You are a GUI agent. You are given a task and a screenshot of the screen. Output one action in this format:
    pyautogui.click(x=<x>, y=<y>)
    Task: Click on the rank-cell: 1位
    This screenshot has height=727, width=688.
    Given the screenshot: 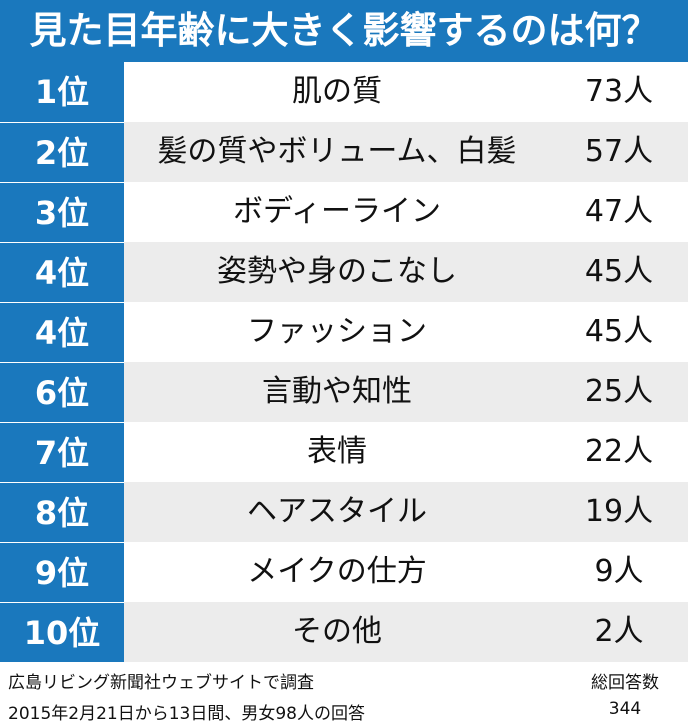 What is the action you would take?
    pyautogui.click(x=62, y=92)
    